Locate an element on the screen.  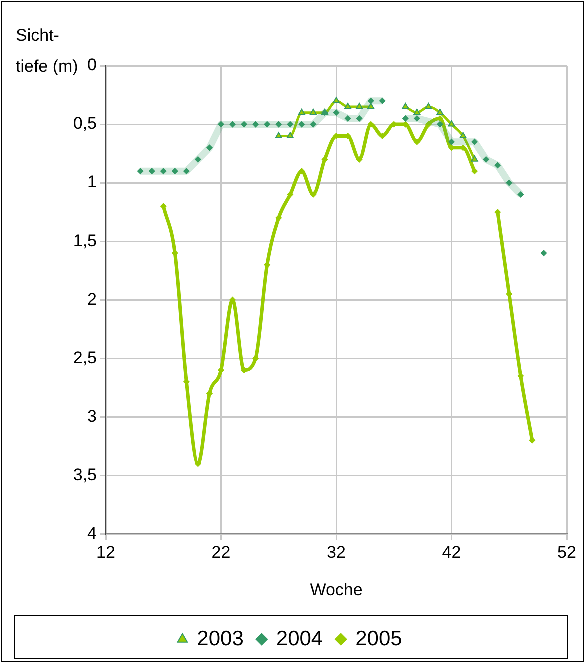
x-tick-label: 52 is located at coordinates (567, 552).